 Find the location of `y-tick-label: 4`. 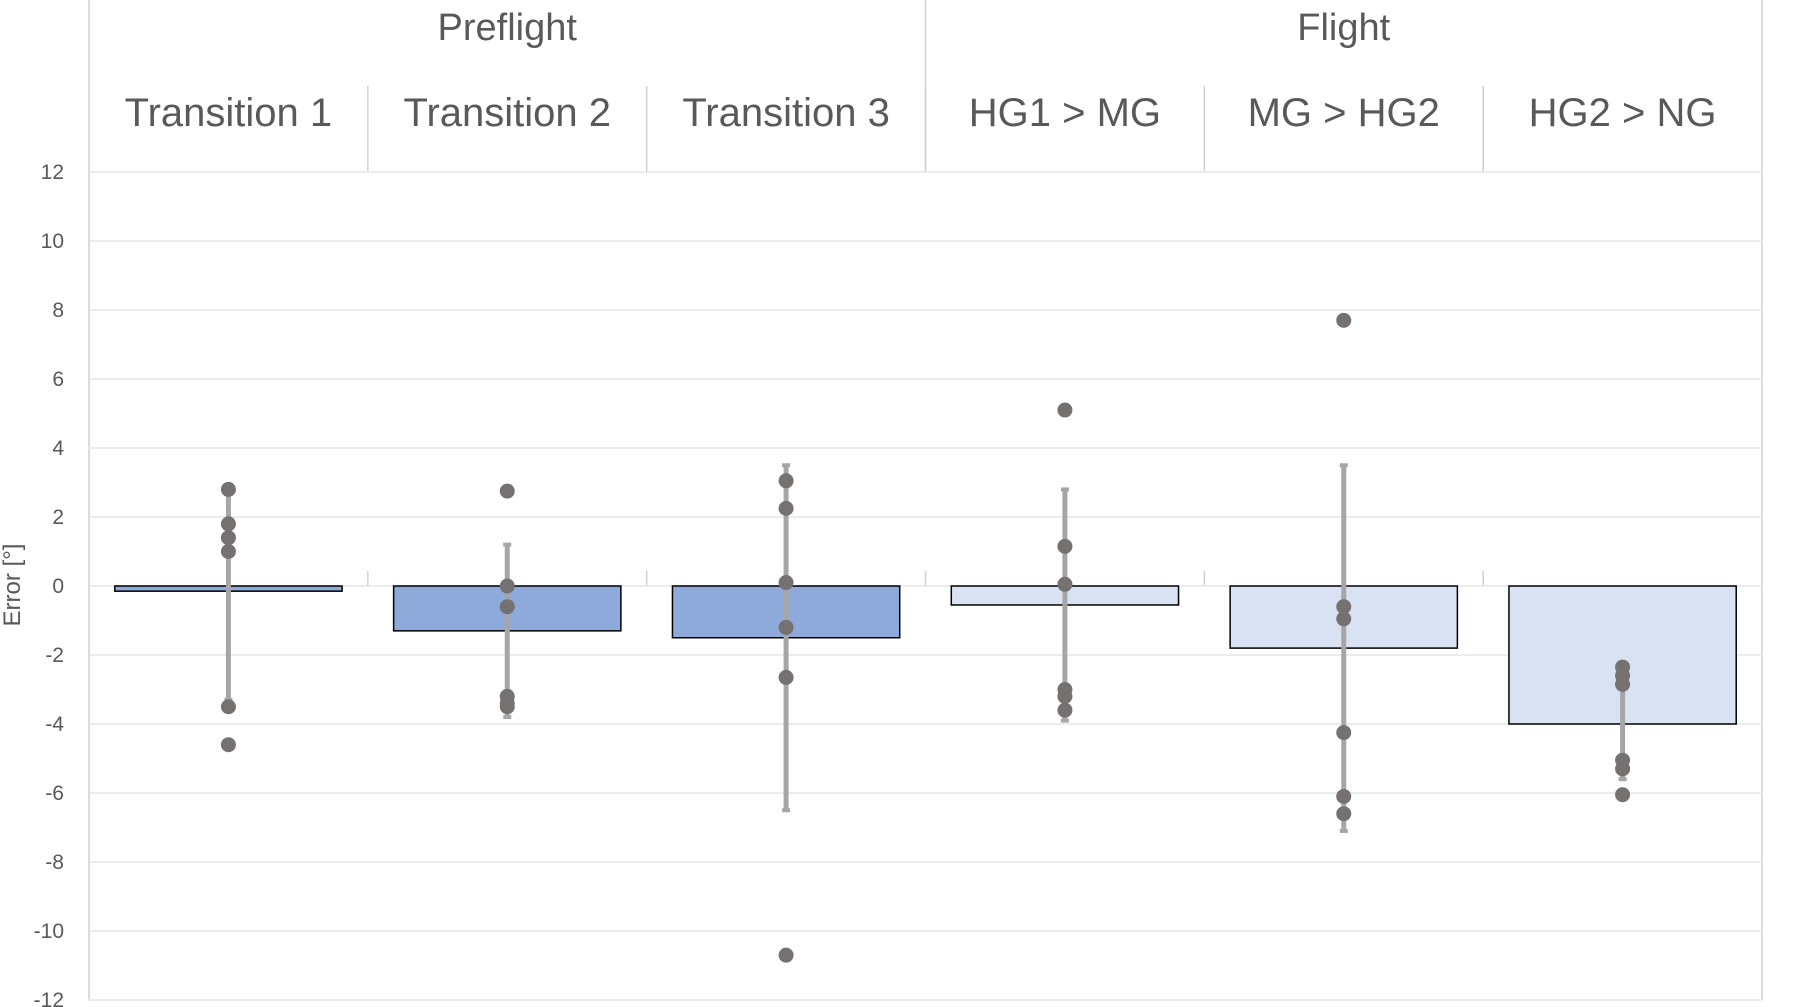

y-tick-label: 4 is located at coordinates (58, 448).